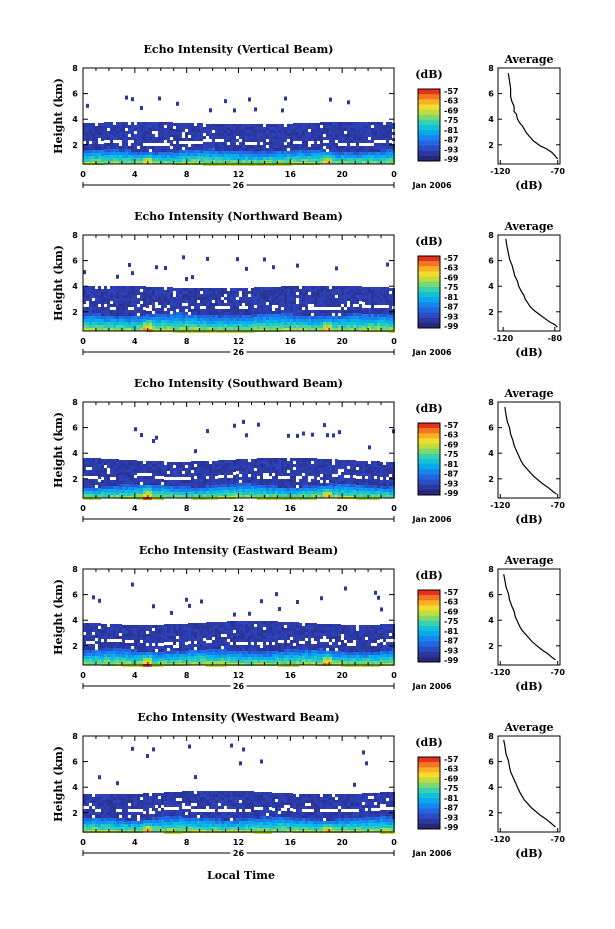  What do you see at coordinates (528, 519) in the screenshot?
I see `profile-x-label: (dB)` at bounding box center [528, 519].